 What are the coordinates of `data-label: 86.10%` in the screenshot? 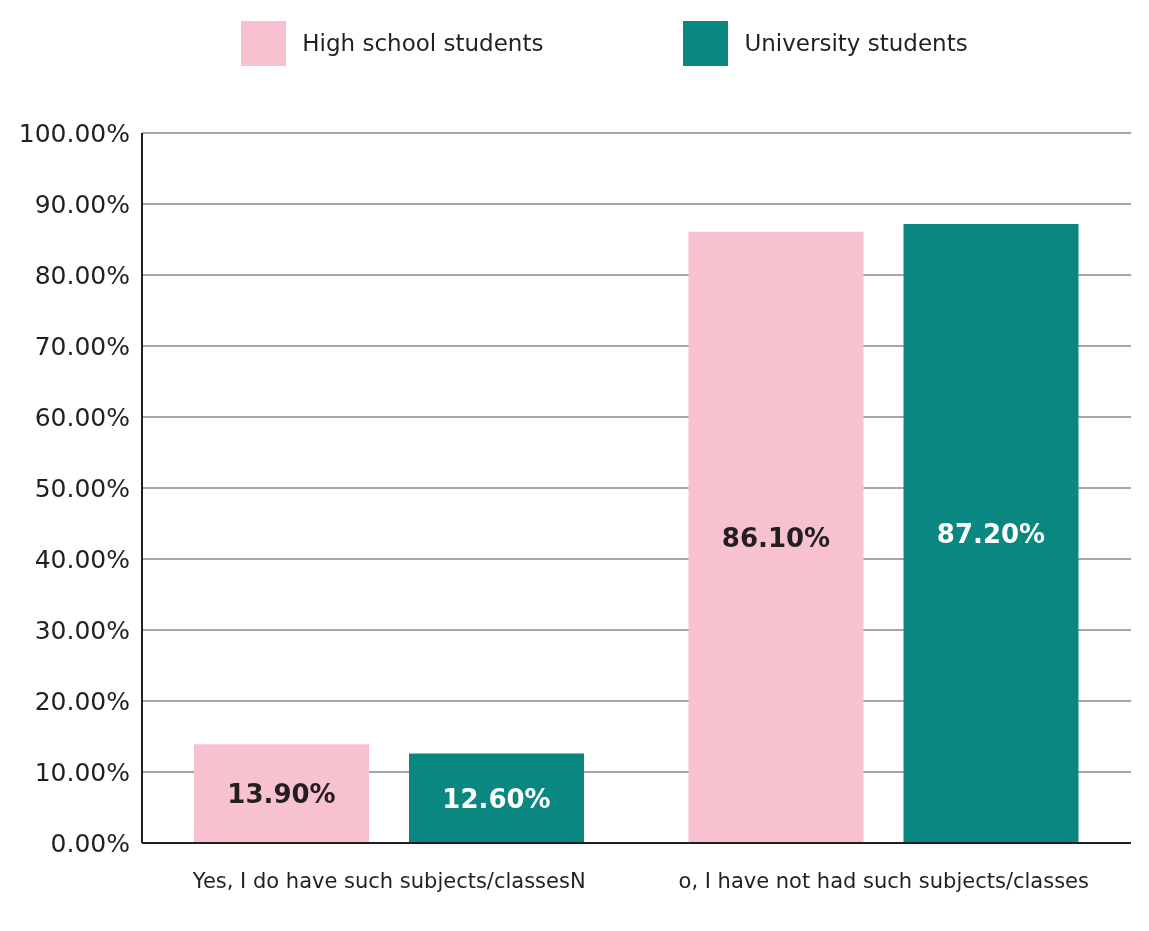 It's located at (776, 537).